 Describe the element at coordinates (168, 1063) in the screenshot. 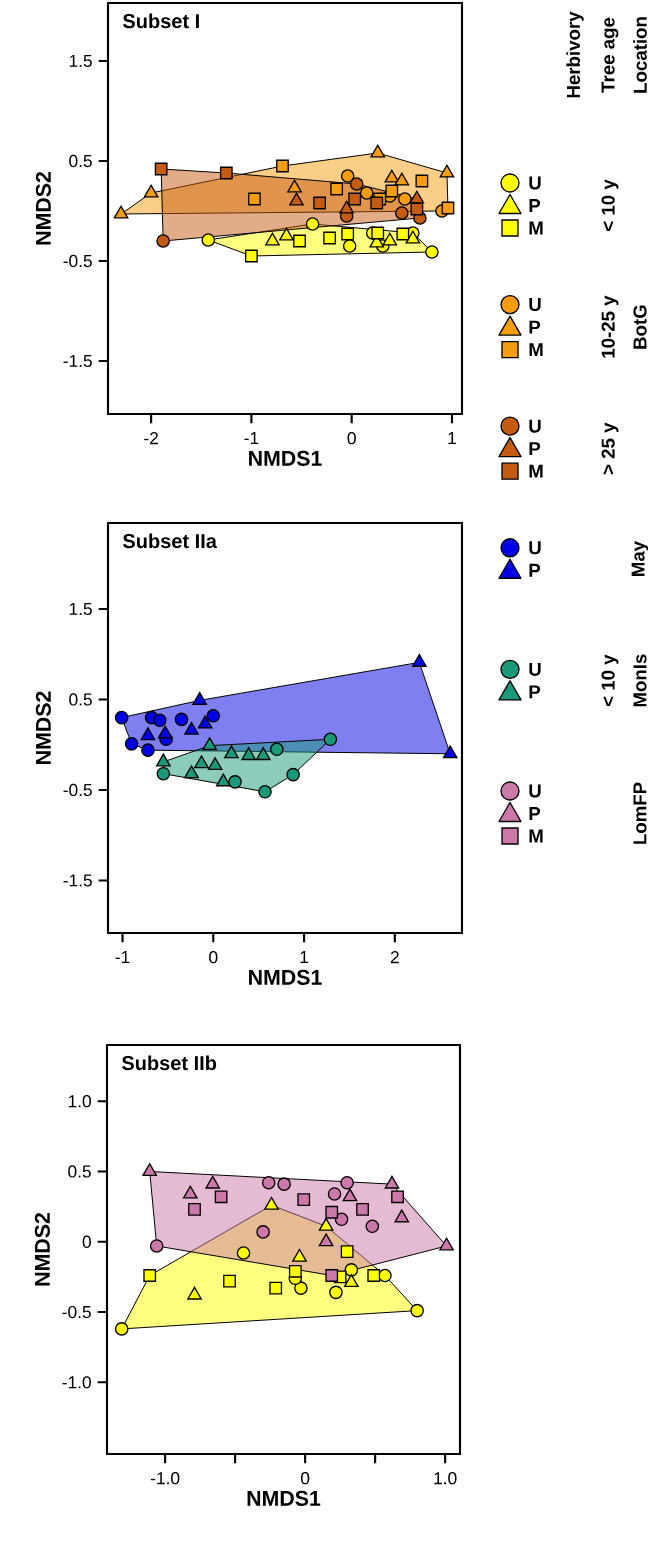

I see `chart-title: Subset IIb` at that location.